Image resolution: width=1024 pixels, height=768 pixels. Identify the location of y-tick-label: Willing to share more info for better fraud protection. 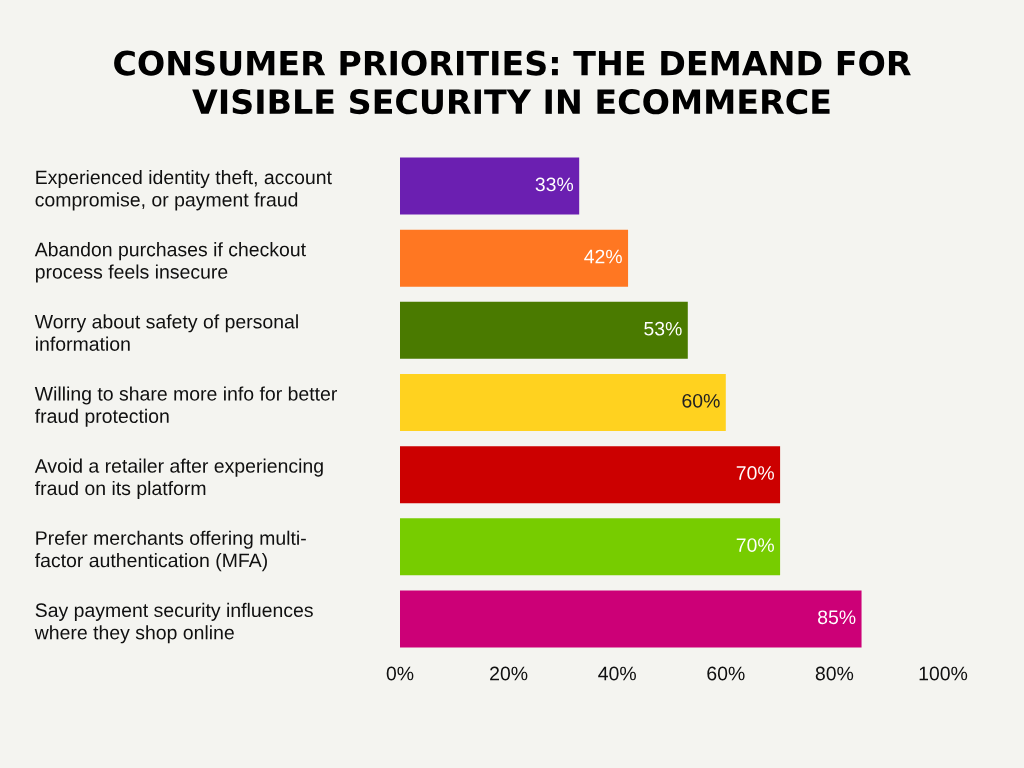
(185, 406).